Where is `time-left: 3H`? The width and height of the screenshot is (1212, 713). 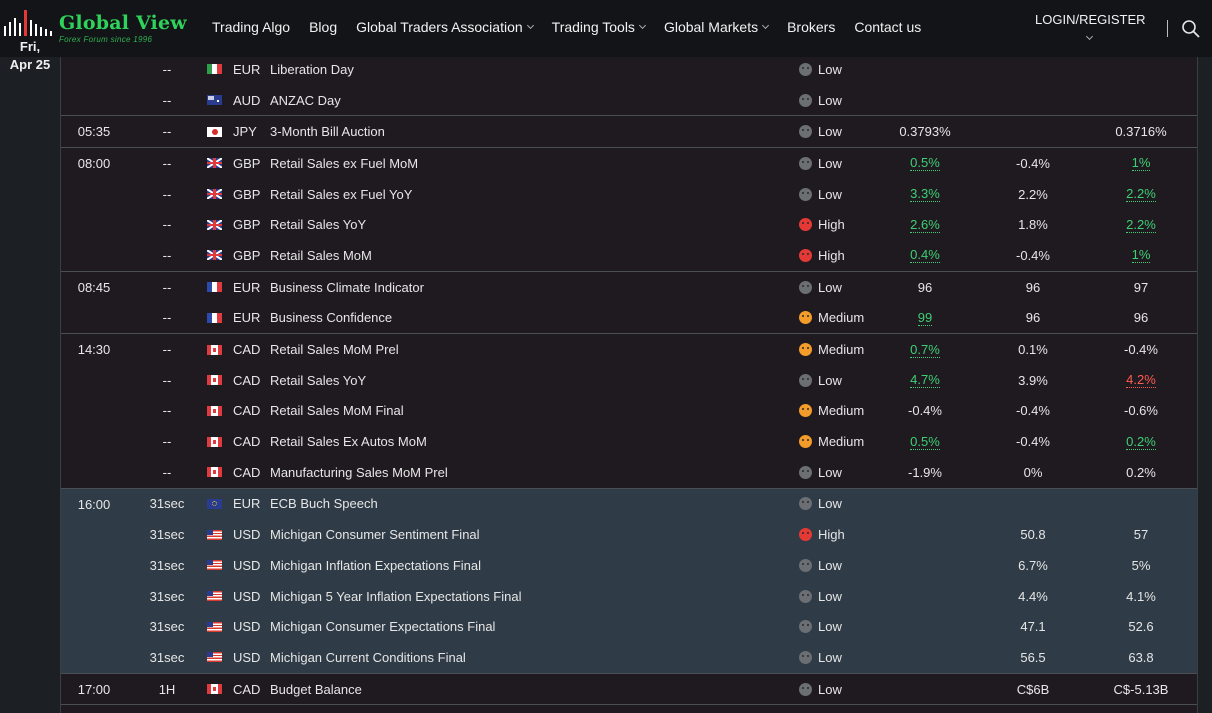 time-left: 3H is located at coordinates (167, 709).